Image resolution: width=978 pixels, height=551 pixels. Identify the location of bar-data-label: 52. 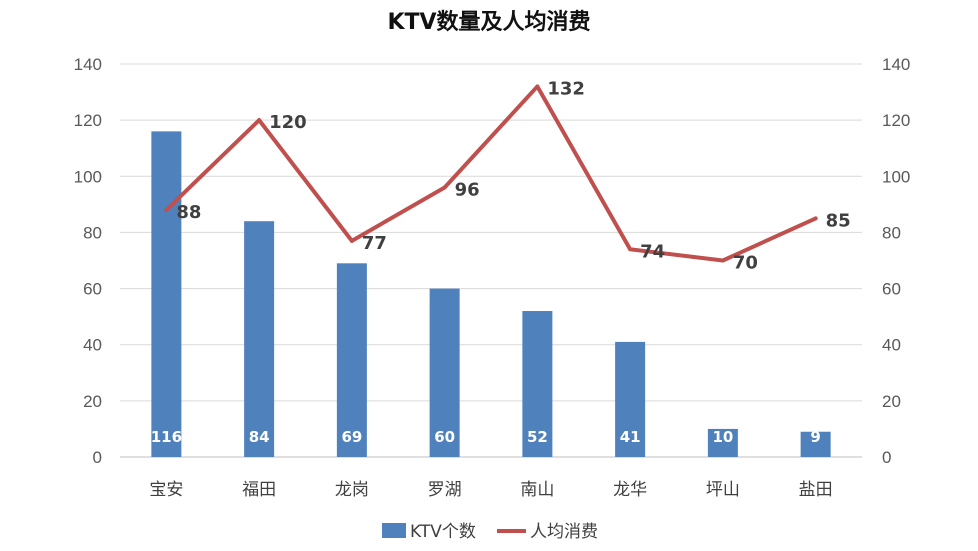
(537, 437).